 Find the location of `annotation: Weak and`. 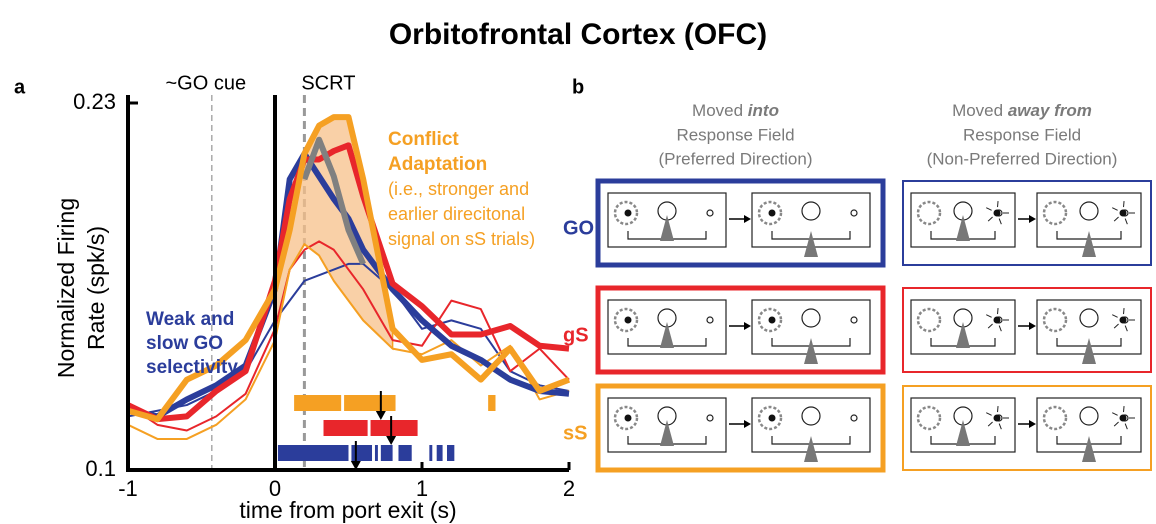

annotation: Weak and is located at coordinates (190, 319).